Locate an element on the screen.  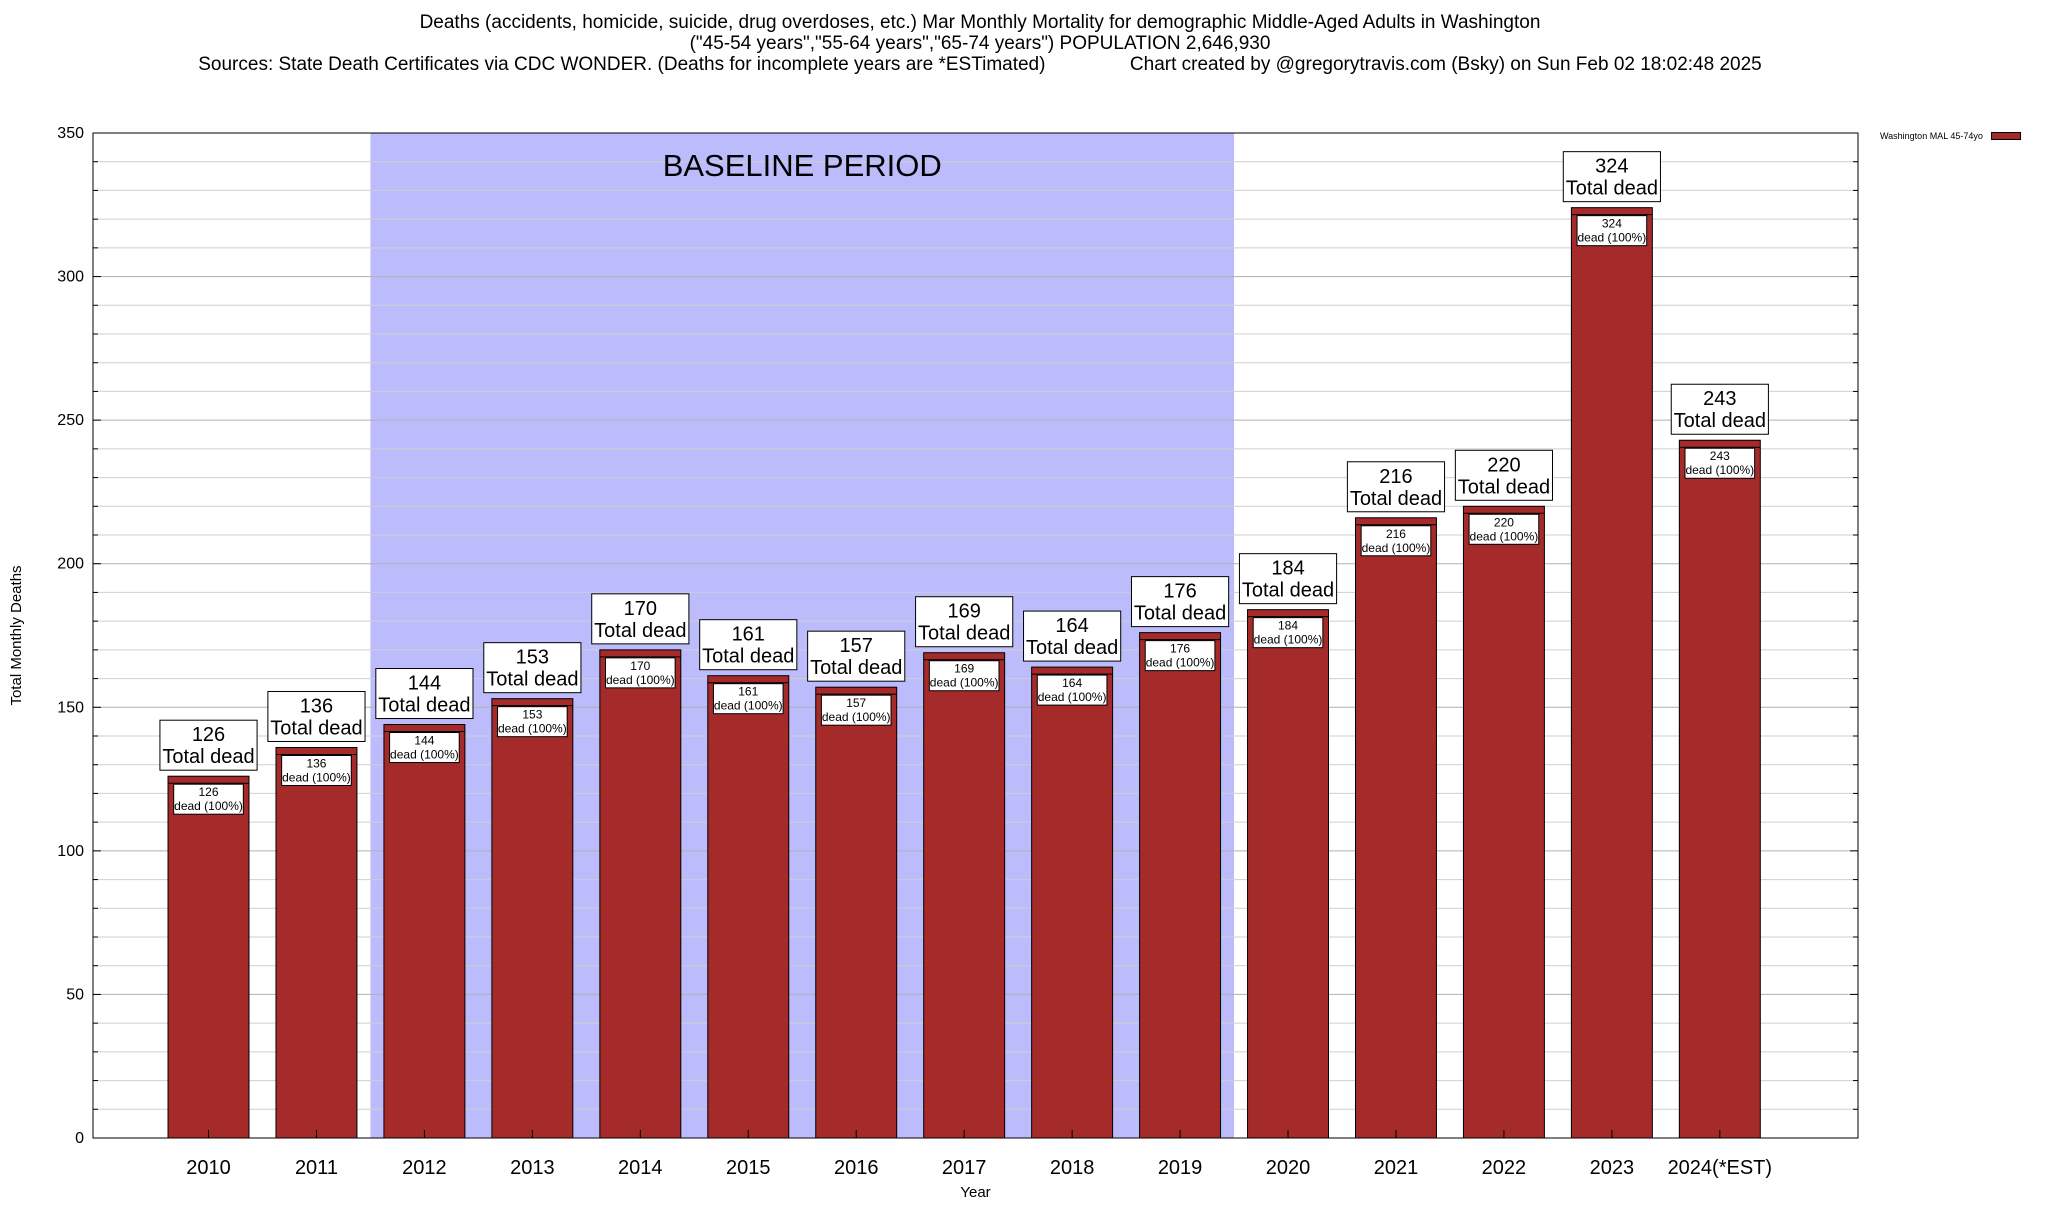
bar-top-value: 243 is located at coordinates (1719, 399).